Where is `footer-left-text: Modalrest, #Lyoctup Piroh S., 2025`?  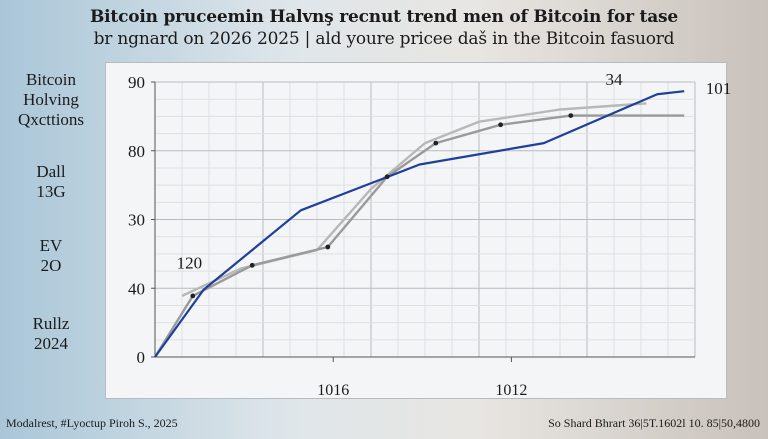 footer-left-text: Modalrest, #Lyoctup Piroh S., 2025 is located at coordinates (92, 423).